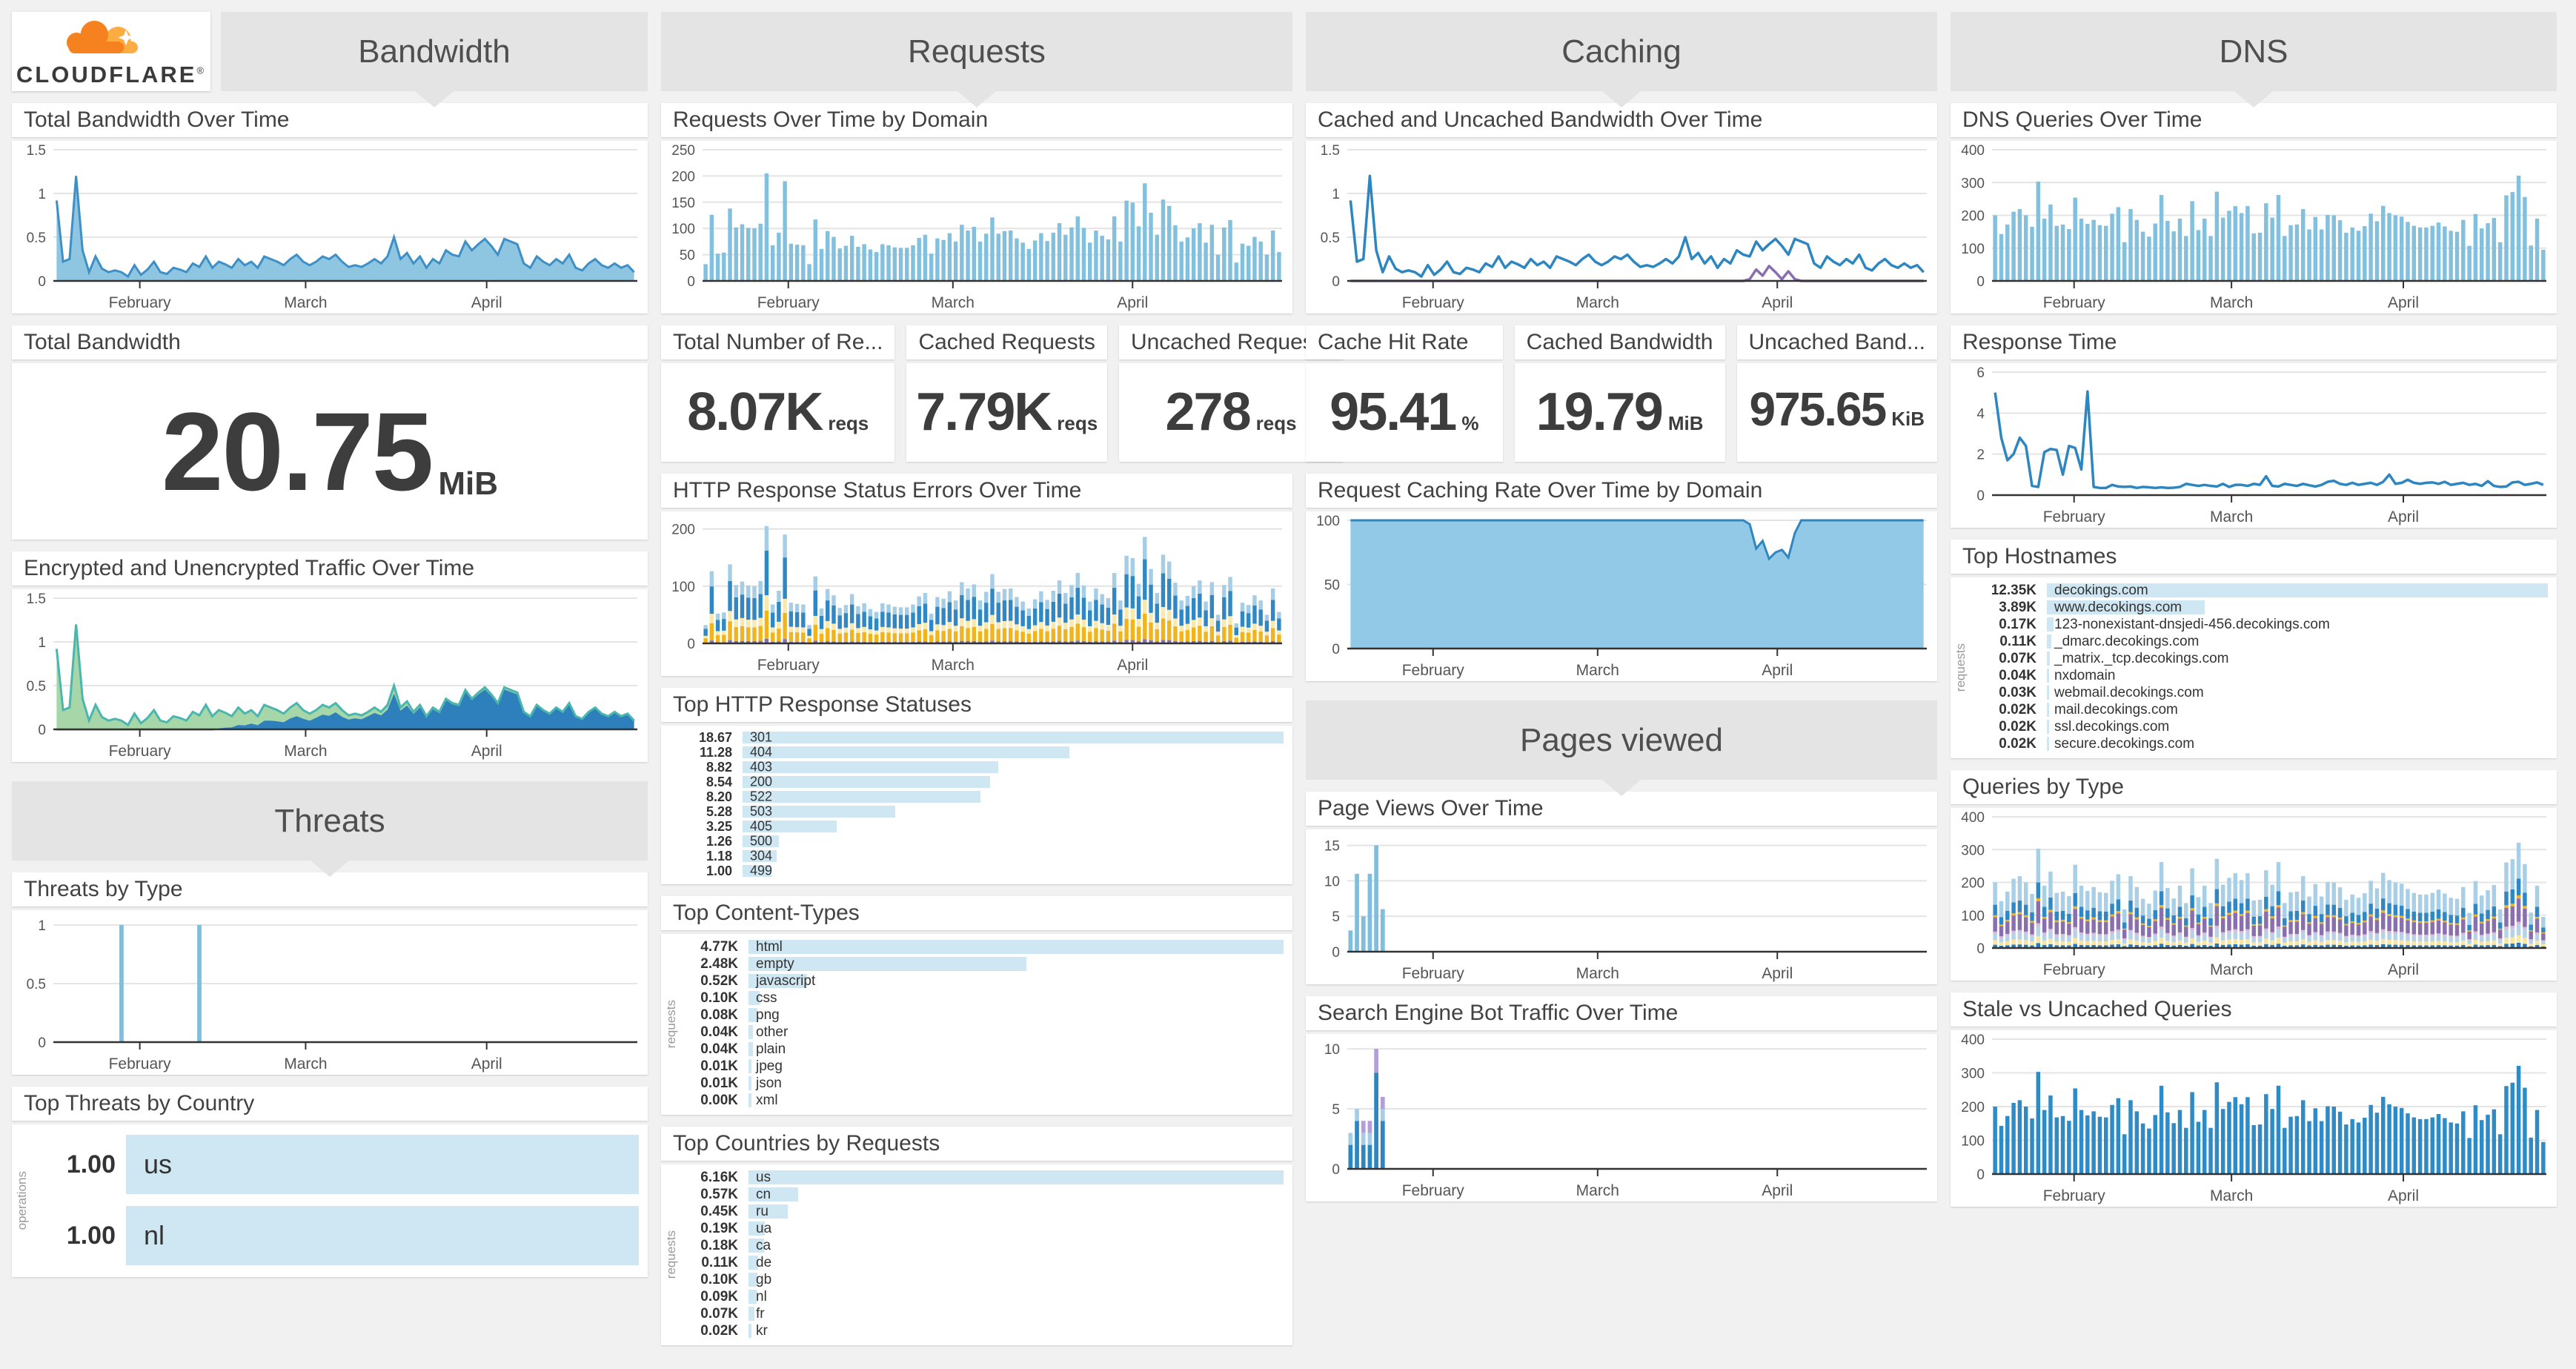 This screenshot has width=2576, height=1369. I want to click on list-item-bar: javascript, so click(1016, 981).